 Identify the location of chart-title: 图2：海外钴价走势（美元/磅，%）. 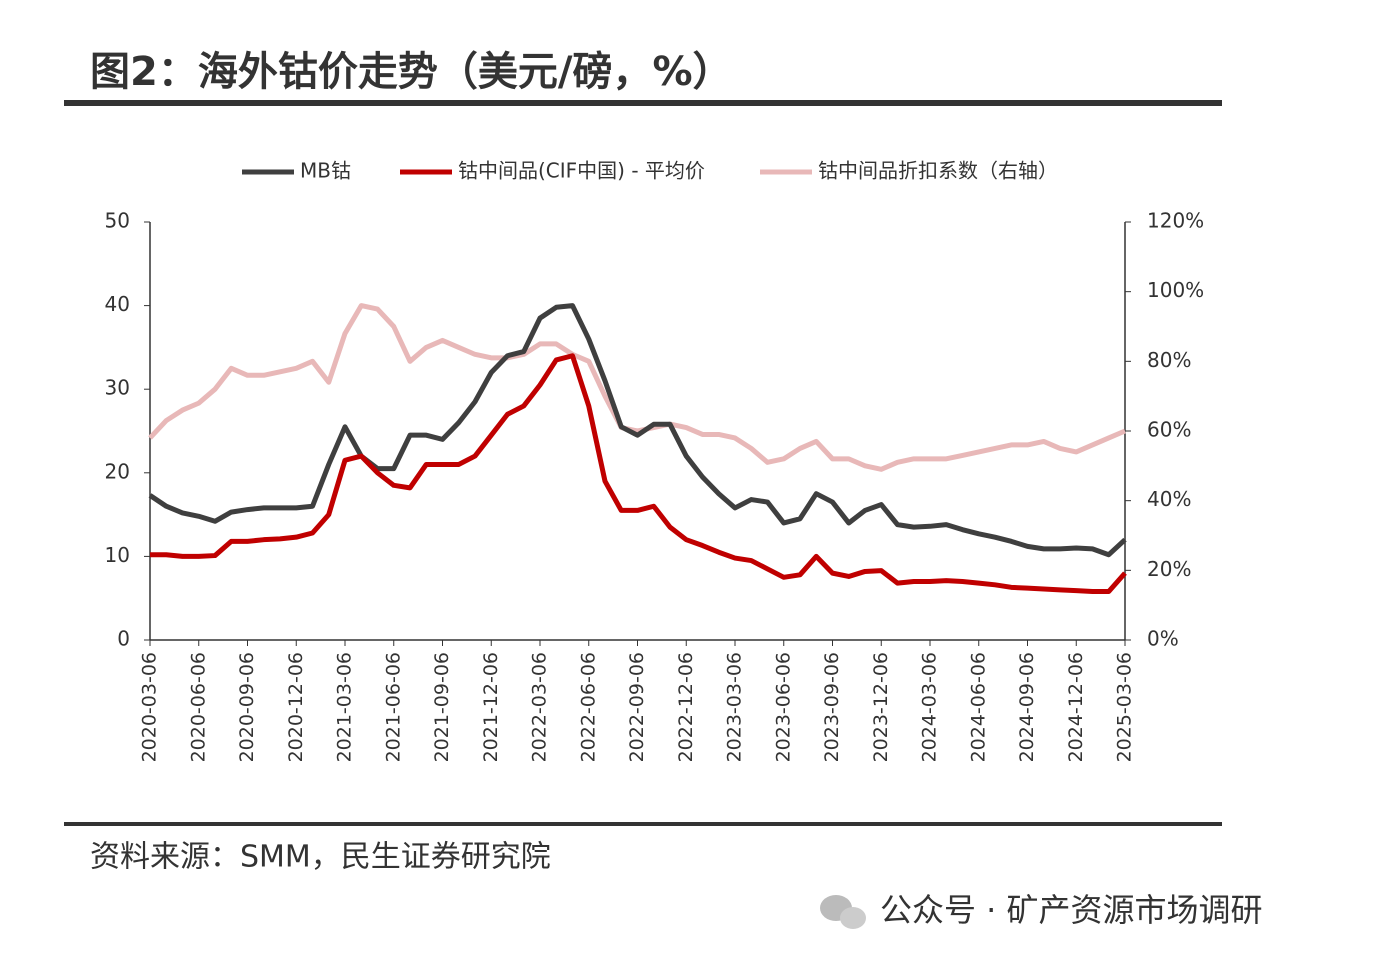
(411, 72).